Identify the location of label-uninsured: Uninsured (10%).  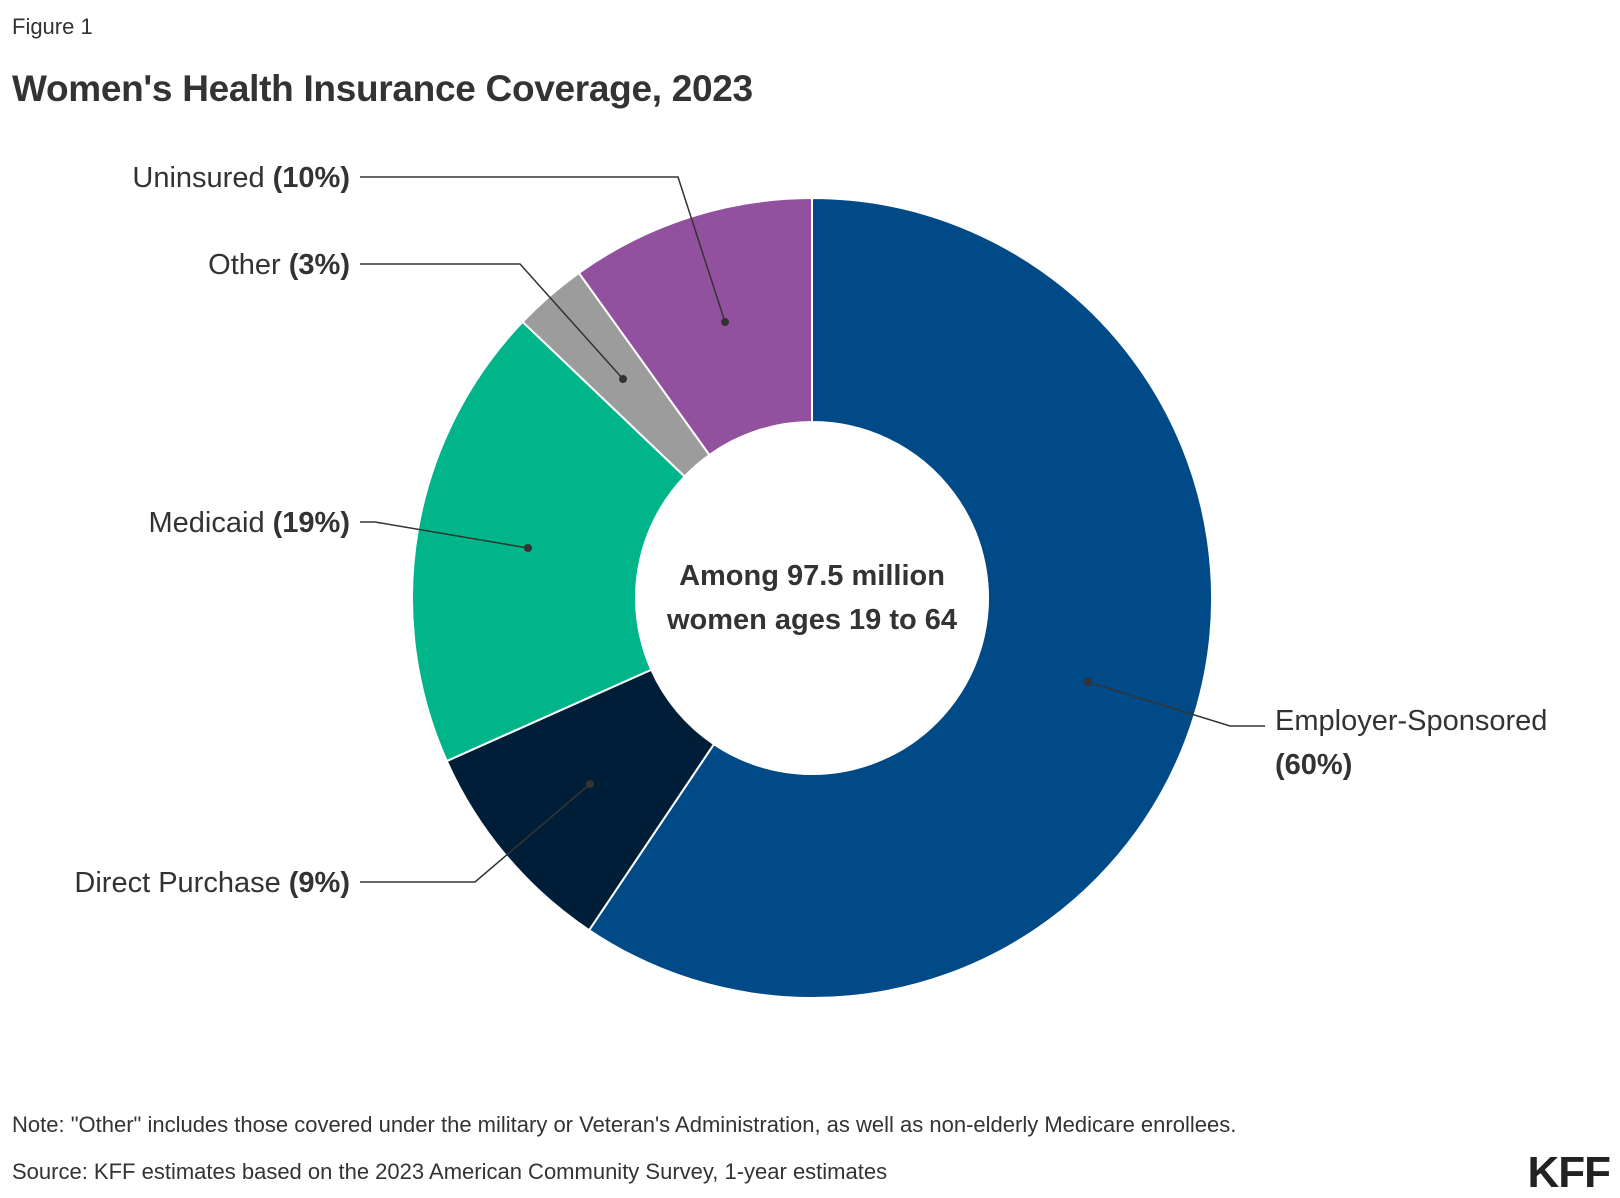
(241, 178).